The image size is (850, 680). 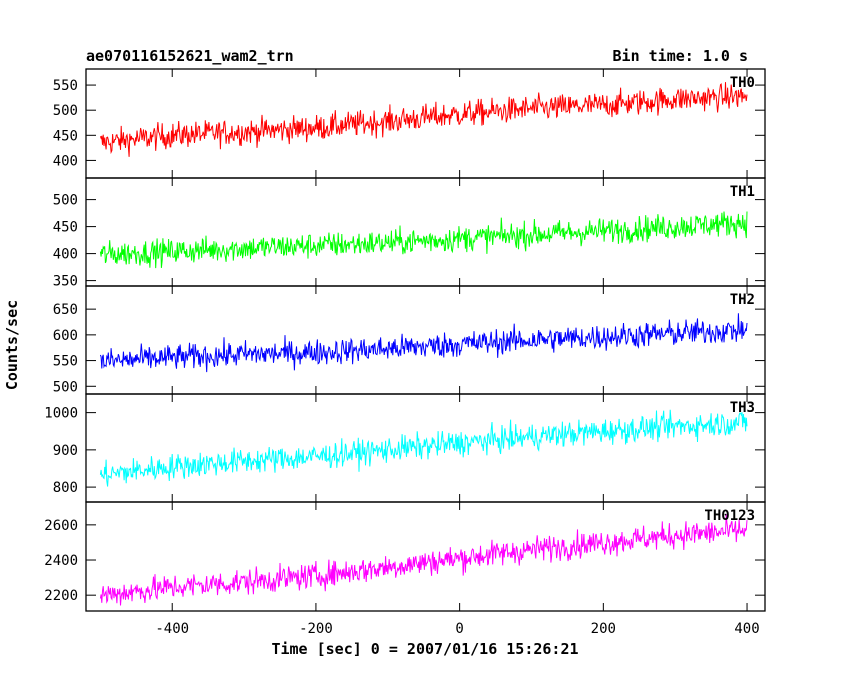 I want to click on series-line-th1, so click(x=423, y=240).